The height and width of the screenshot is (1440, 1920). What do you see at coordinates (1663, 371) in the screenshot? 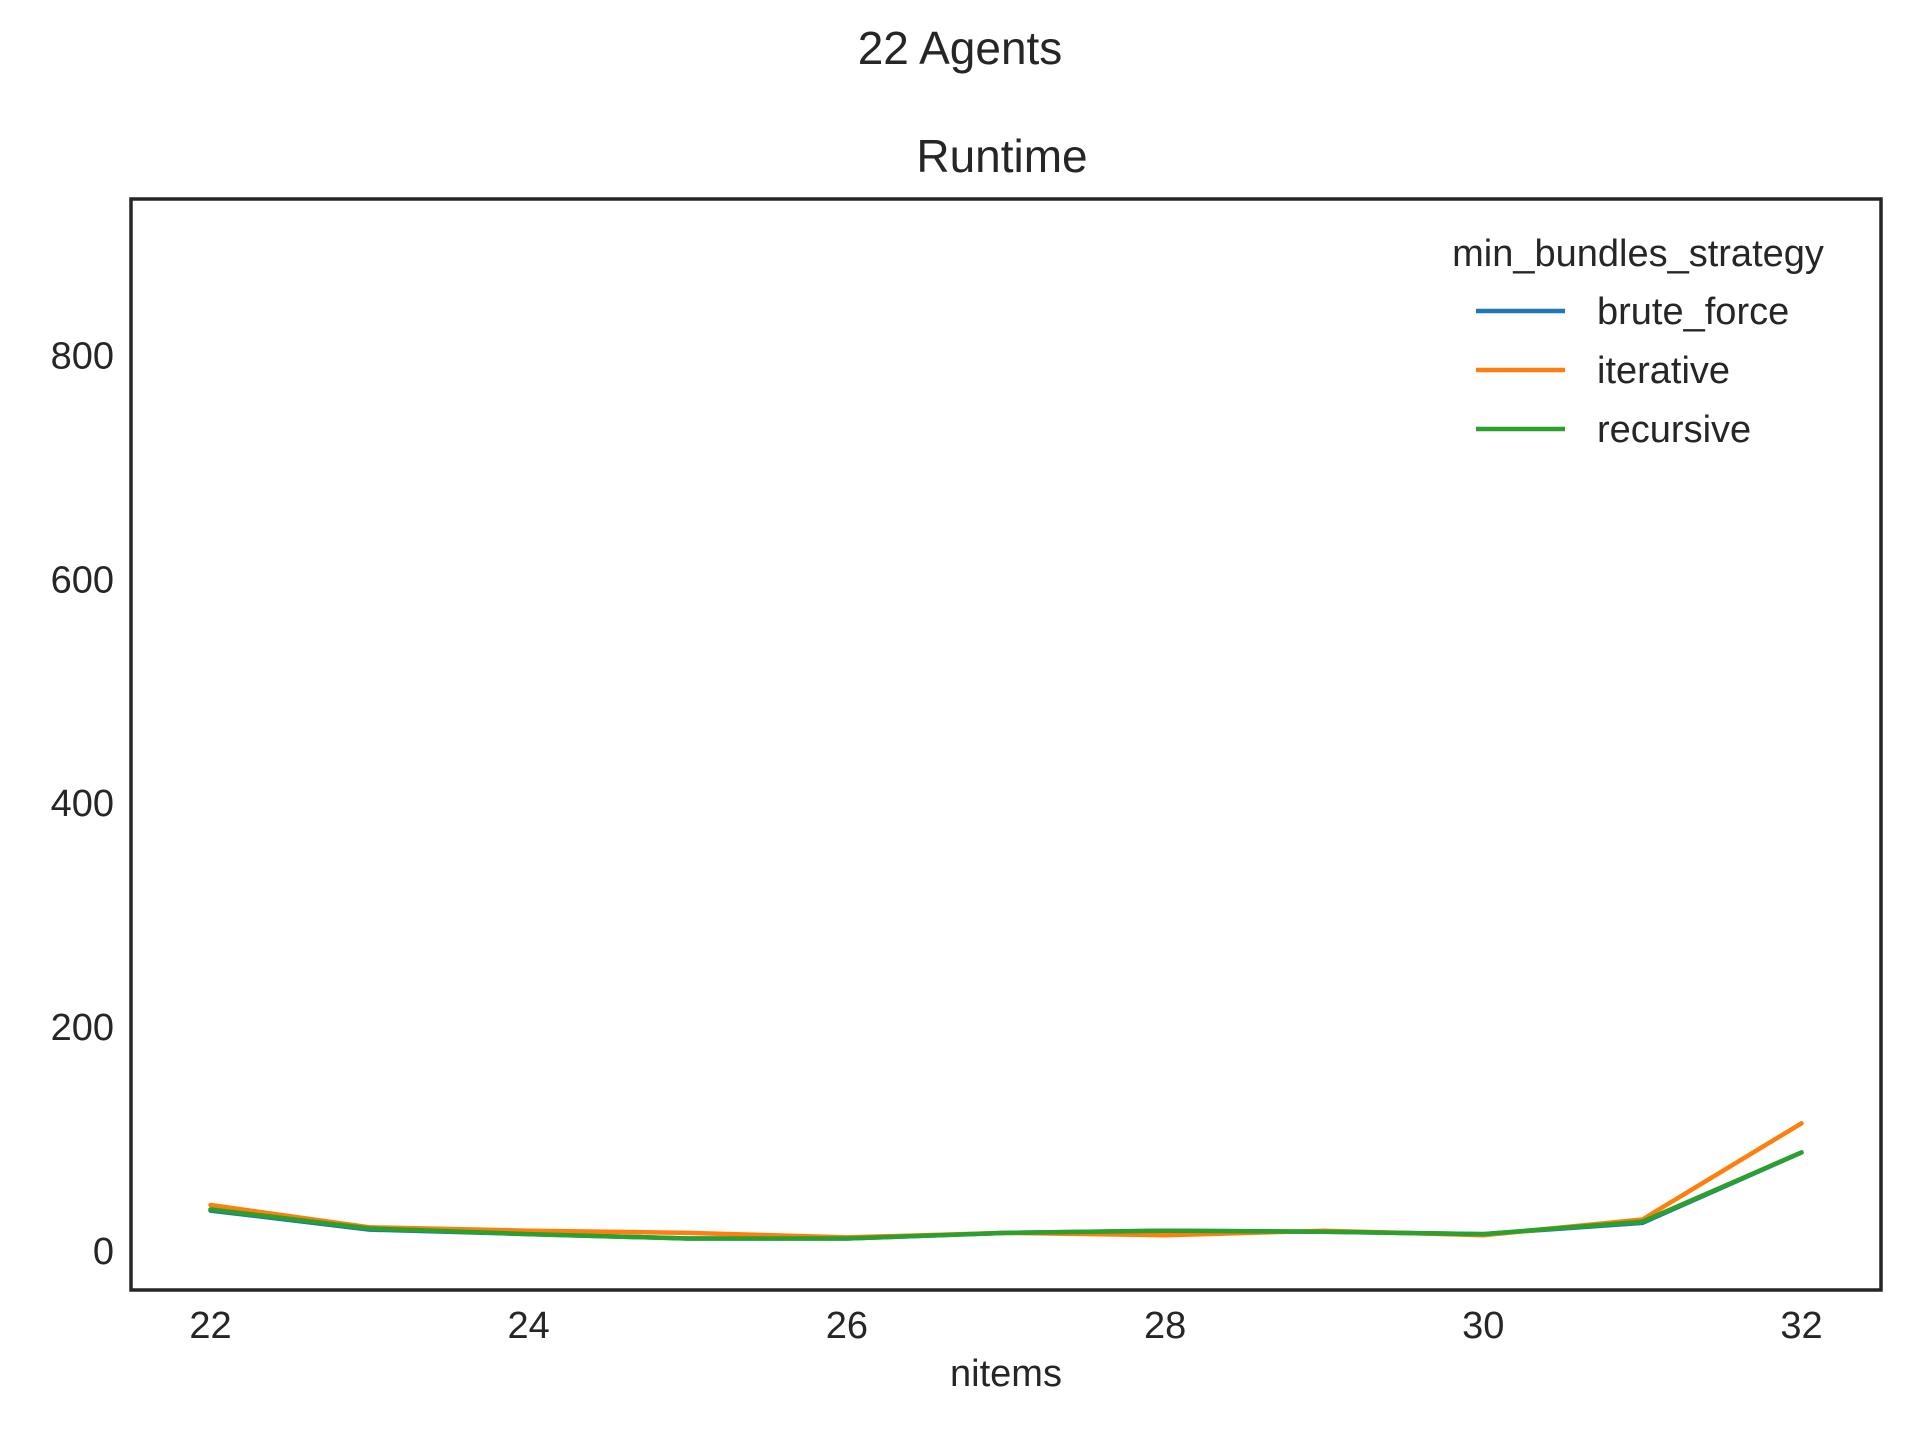
I see `legend-label-iterative: iterative` at bounding box center [1663, 371].